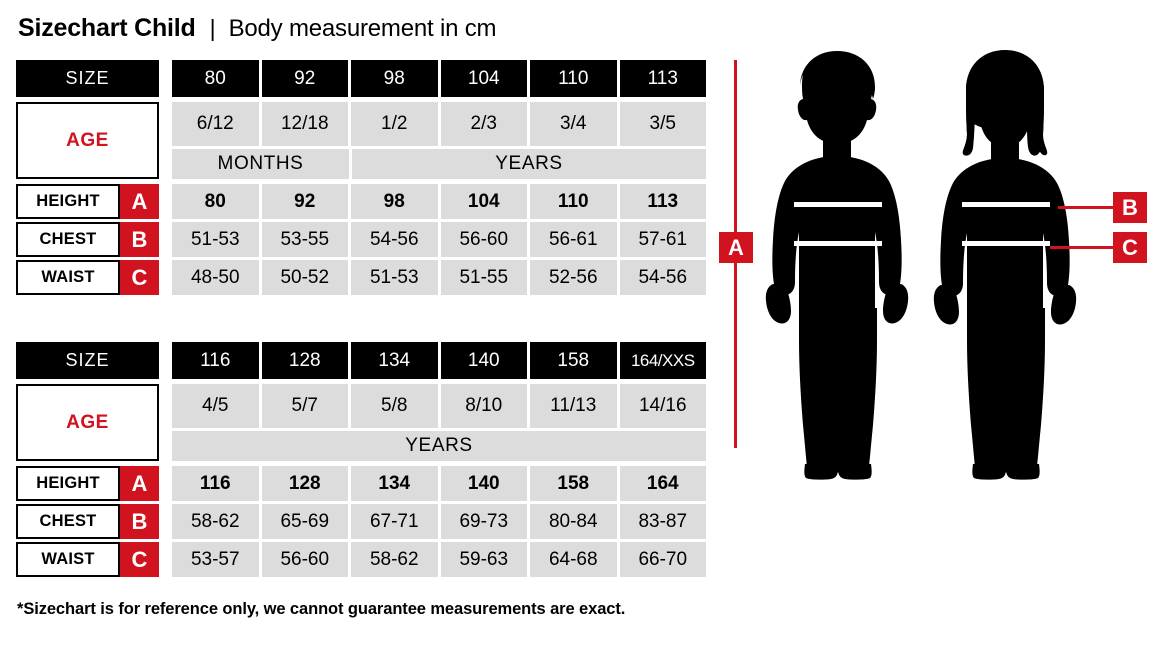  What do you see at coordinates (304, 406) in the screenshot?
I see `age-cell: 5/7` at bounding box center [304, 406].